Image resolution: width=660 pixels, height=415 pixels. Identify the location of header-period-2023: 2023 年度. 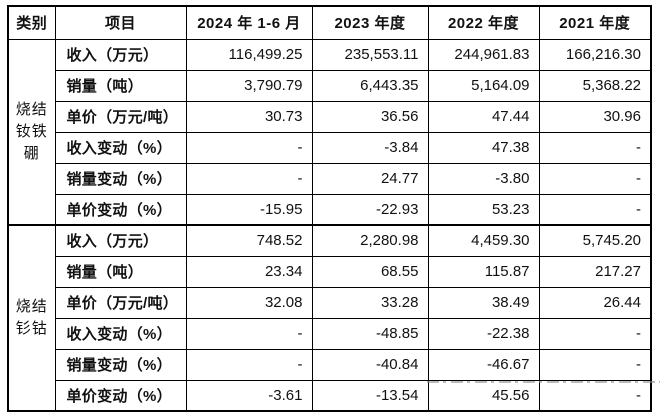
(370, 22).